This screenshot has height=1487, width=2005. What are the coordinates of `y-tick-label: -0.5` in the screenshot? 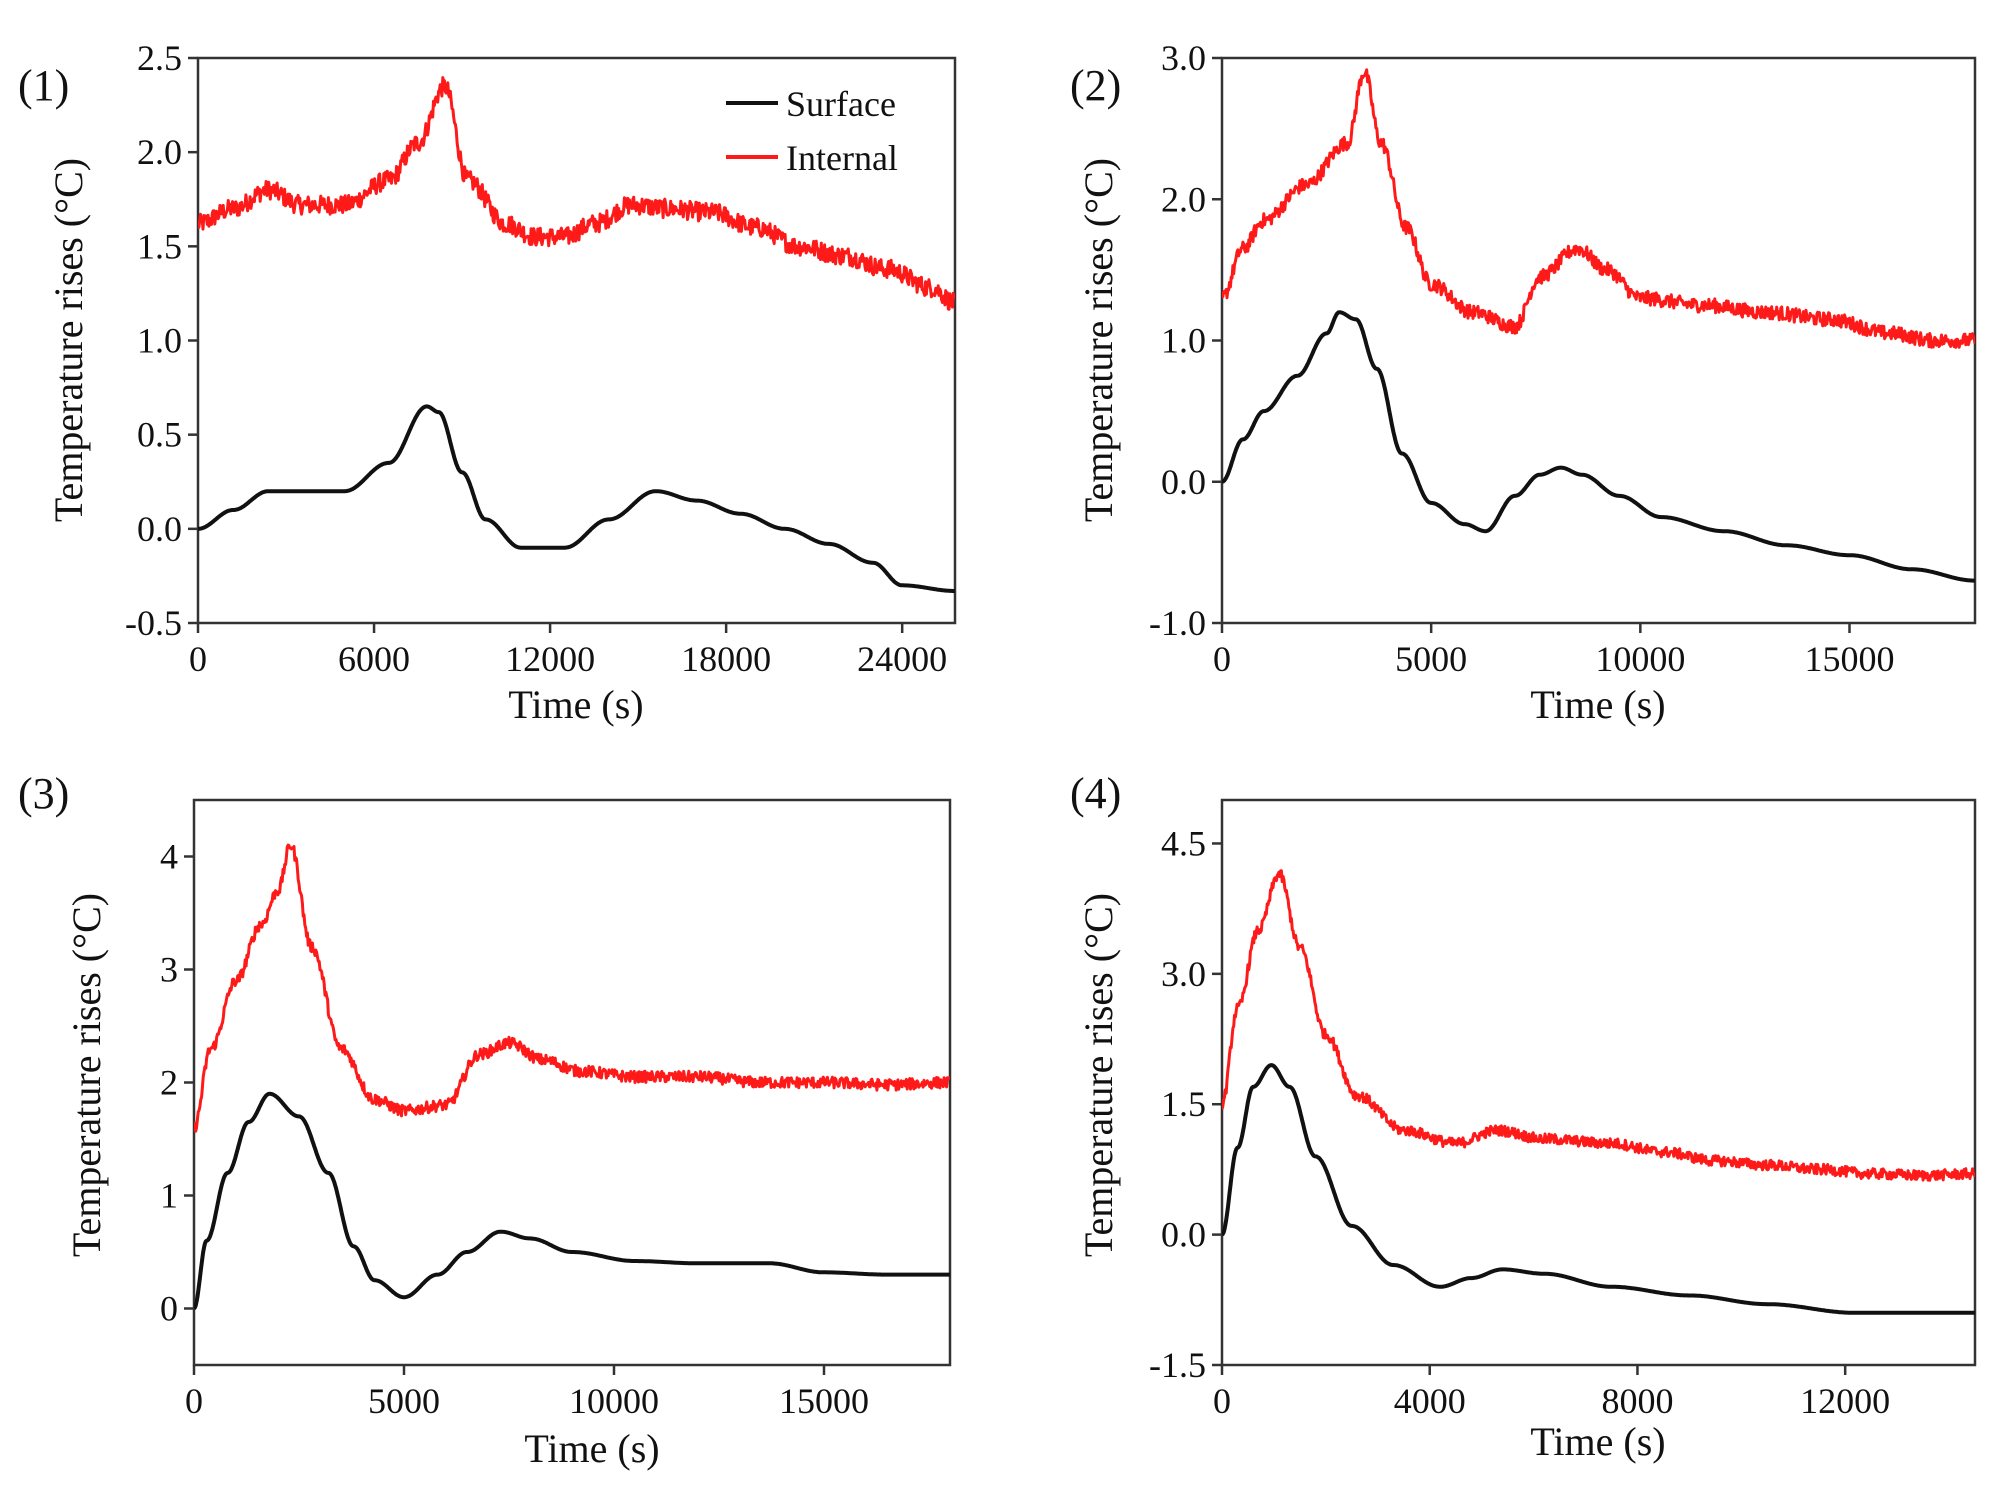 It's located at (153, 623).